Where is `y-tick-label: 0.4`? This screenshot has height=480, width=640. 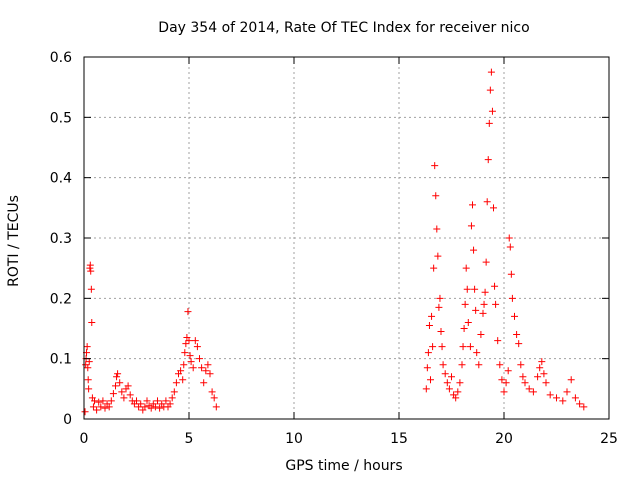 y-tick-label: 0.4 is located at coordinates (61, 179).